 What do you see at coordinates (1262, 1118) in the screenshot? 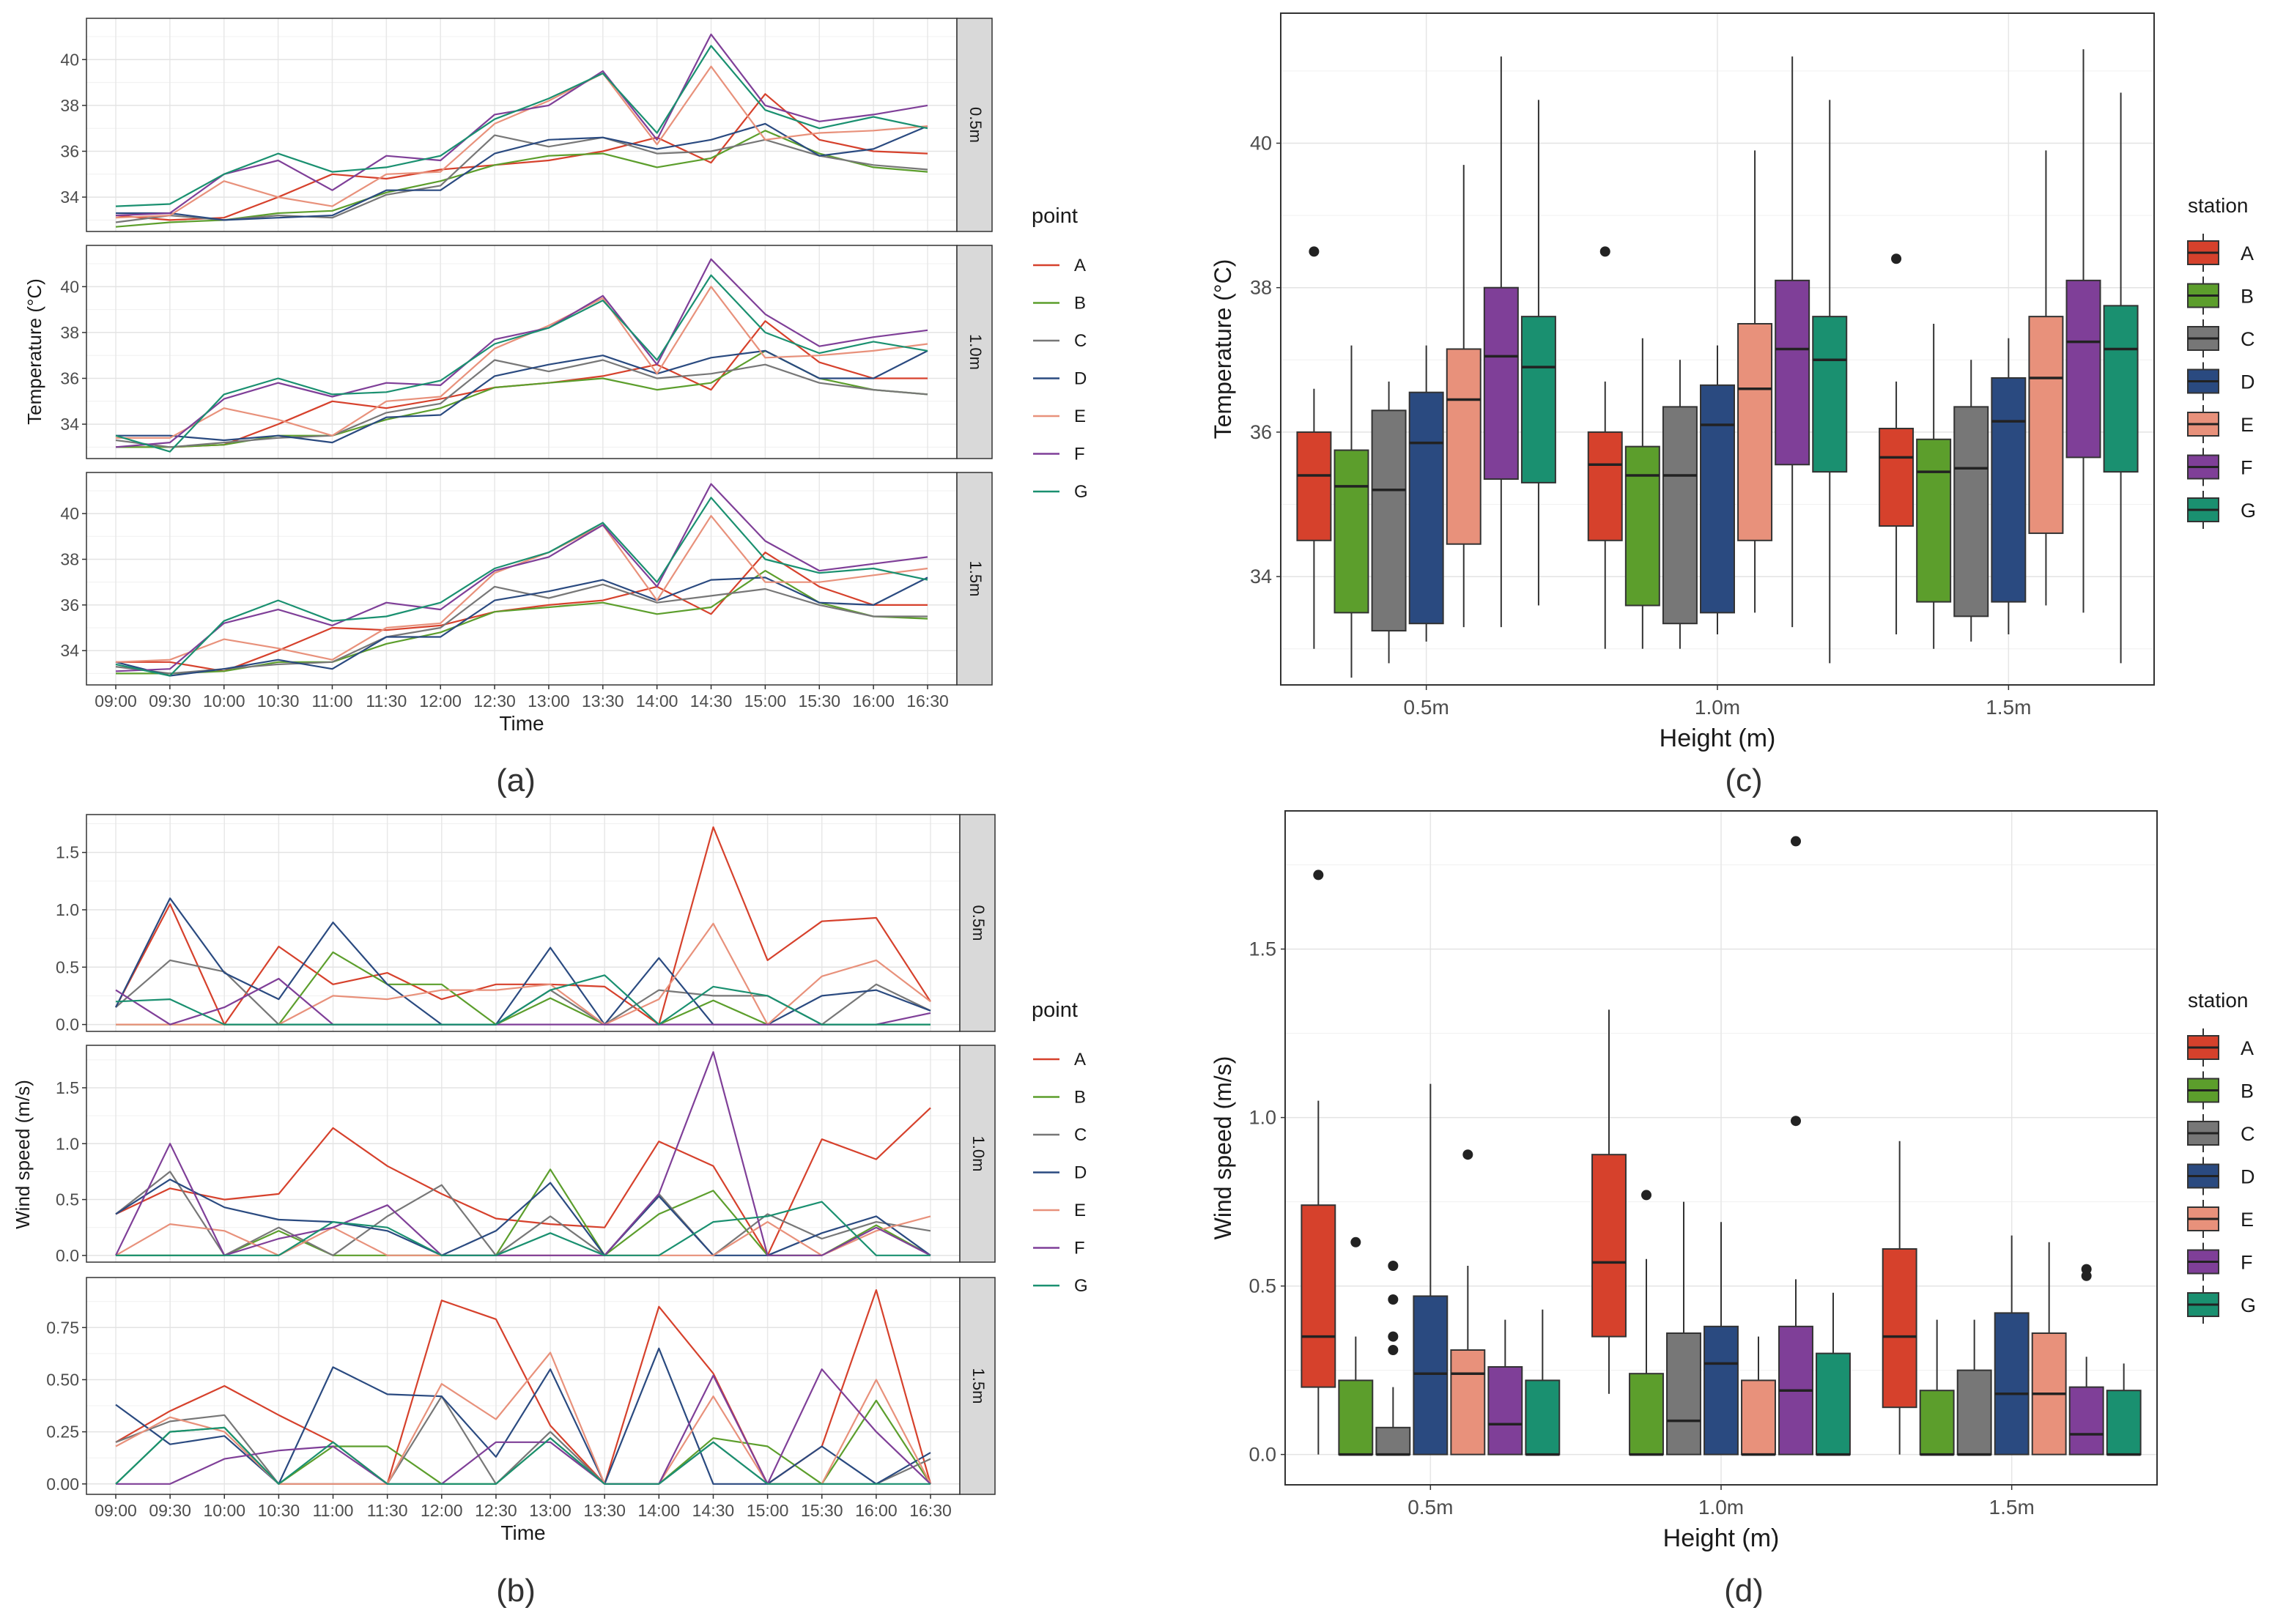
I see `y-tick-label: 1.0` at bounding box center [1262, 1118].